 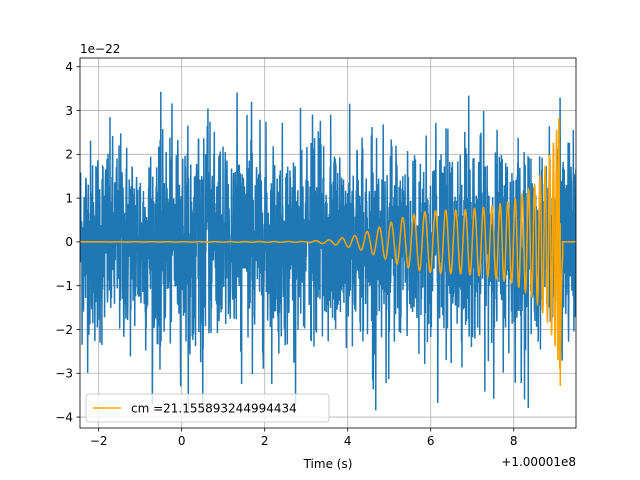 I want to click on legend-label-chirp: cm =21.155893244994434, so click(x=214, y=409).